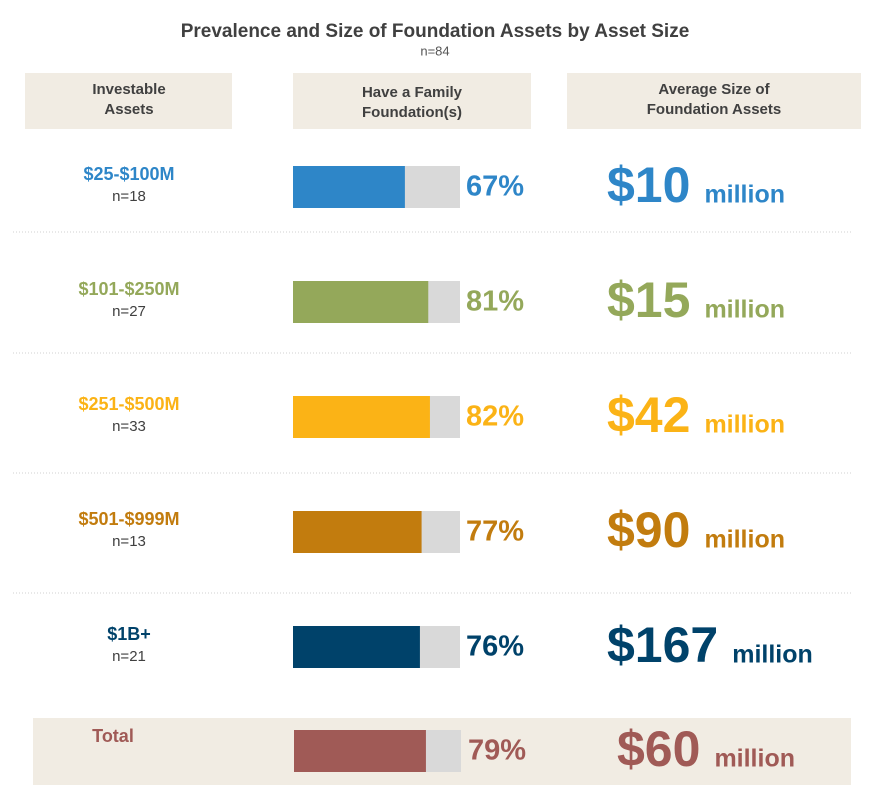 The width and height of the screenshot is (886, 809). I want to click on column-header: Average Size of, so click(714, 89).